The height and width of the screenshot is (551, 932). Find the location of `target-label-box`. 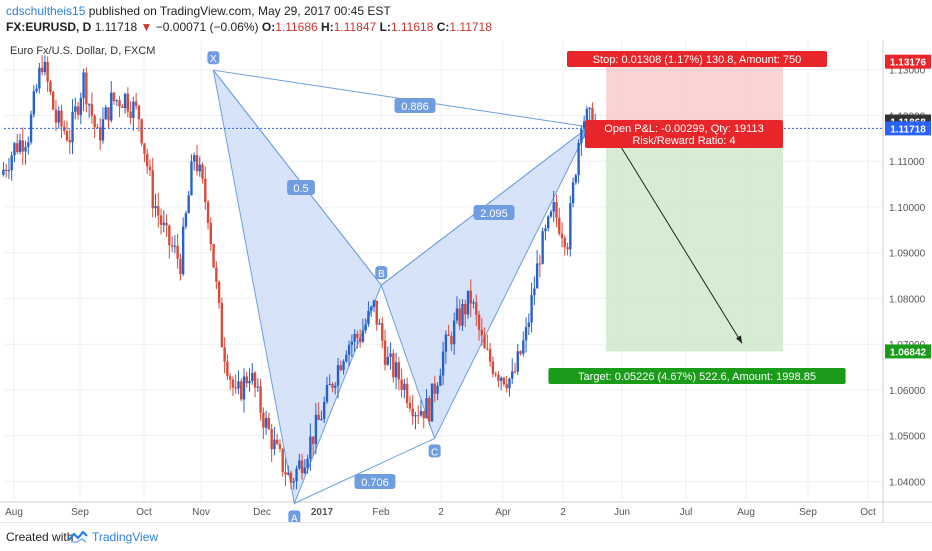

target-label-box is located at coordinates (697, 376).